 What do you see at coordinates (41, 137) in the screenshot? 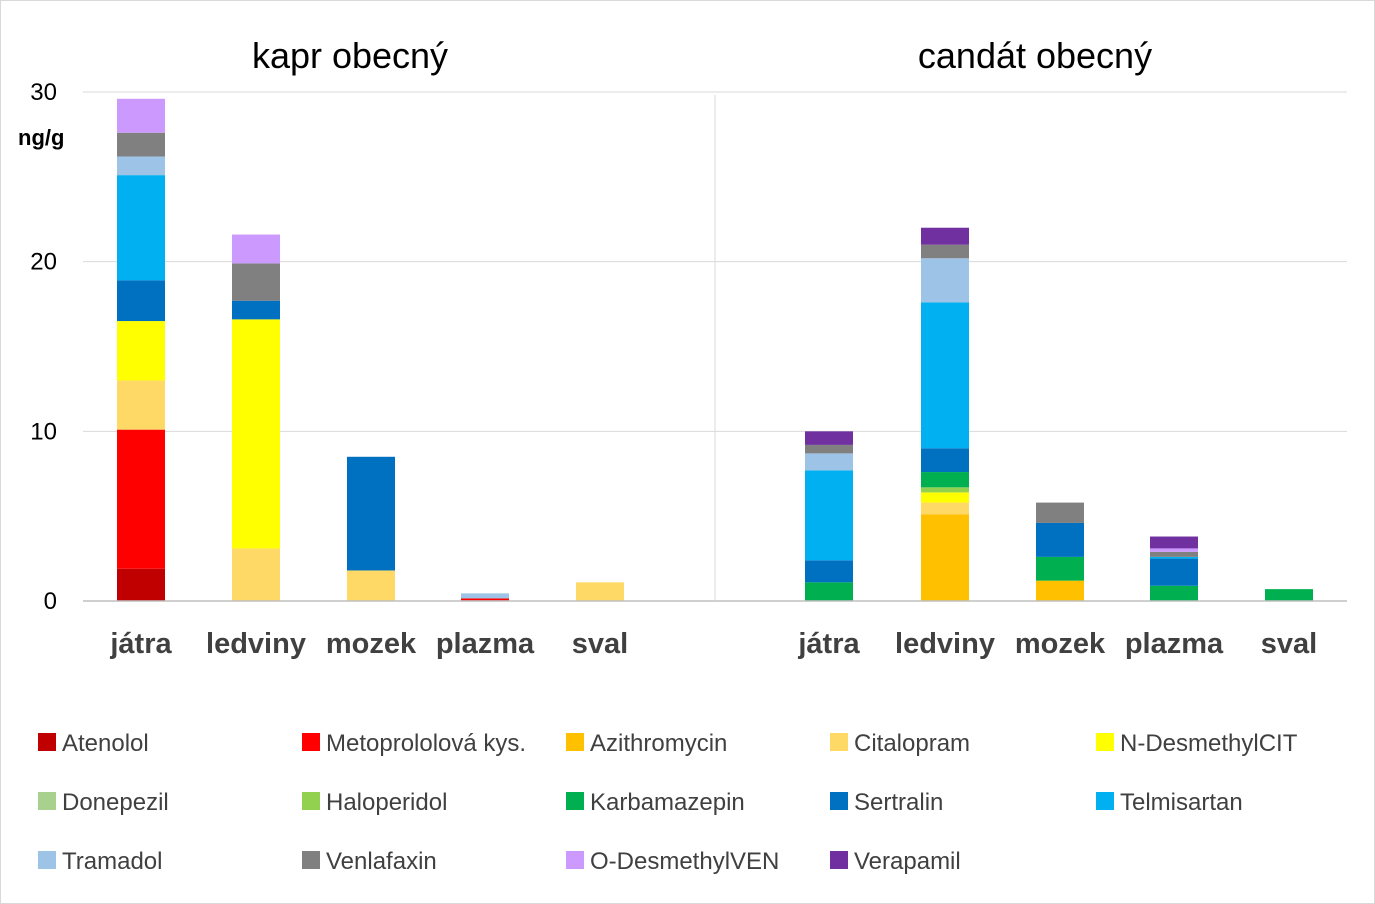
I see `y-axis-unit: ng/g` at bounding box center [41, 137].